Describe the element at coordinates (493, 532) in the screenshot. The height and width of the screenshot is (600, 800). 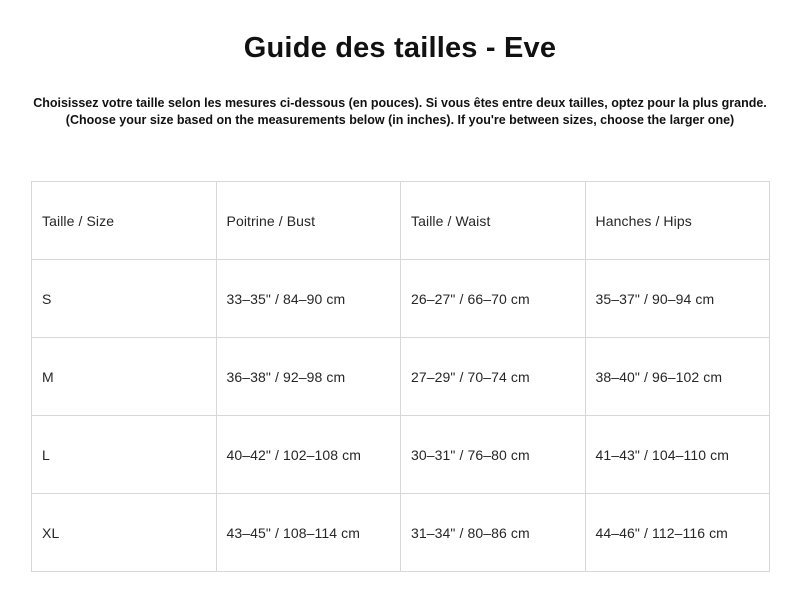
I see `waist-cell: 31–34" / 80–86 cm` at that location.